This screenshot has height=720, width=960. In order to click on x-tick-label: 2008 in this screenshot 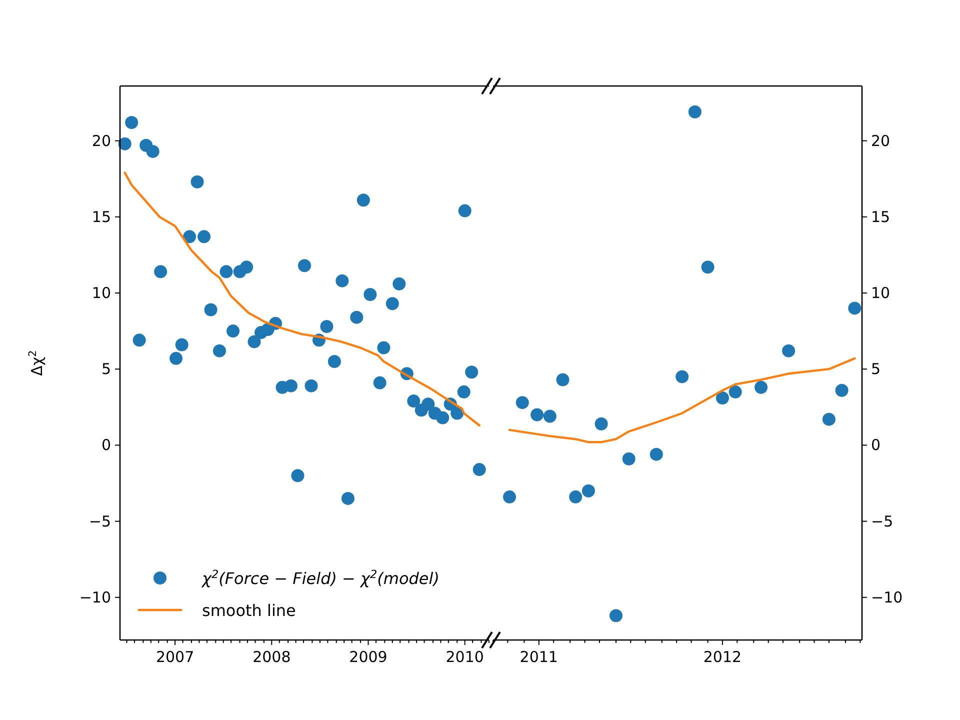, I will do `click(271, 657)`.